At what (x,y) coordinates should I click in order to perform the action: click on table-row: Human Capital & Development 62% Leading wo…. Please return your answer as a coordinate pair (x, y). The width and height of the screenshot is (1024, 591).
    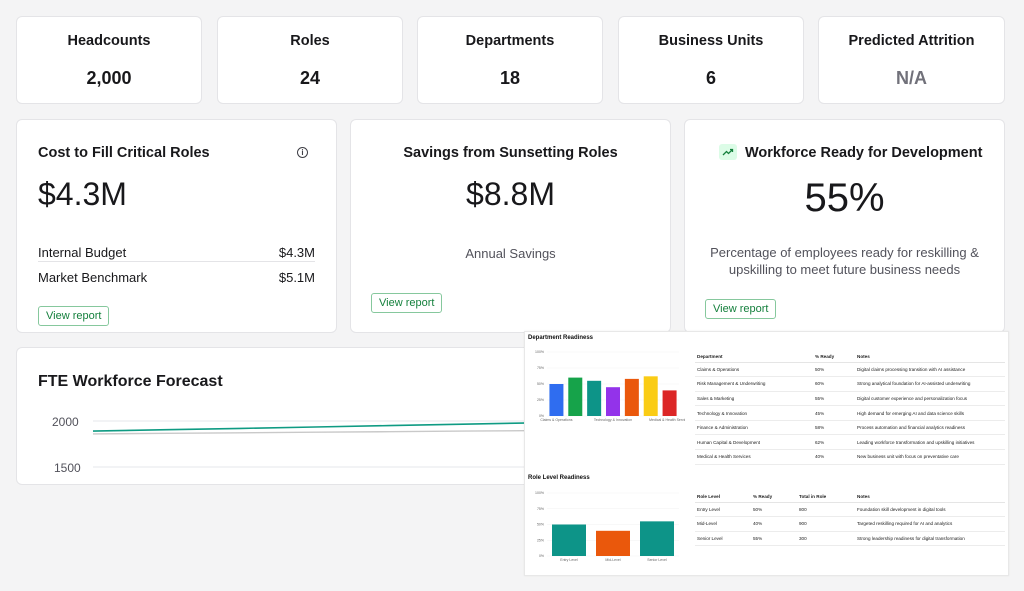
    Looking at the image, I should click on (850, 442).